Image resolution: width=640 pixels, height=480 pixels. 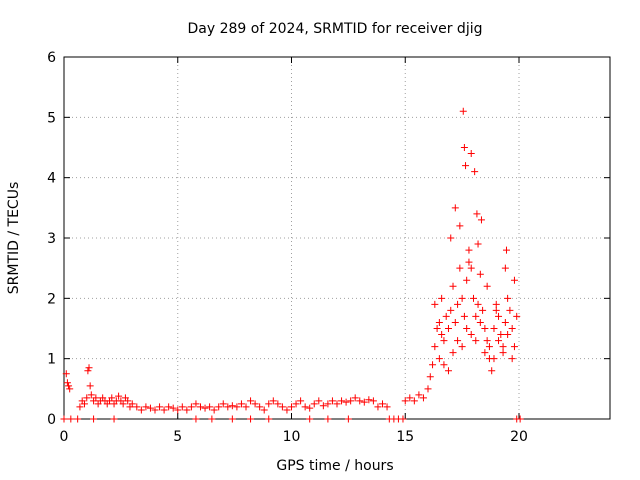 What do you see at coordinates (51, 299) in the screenshot?
I see `y-tick-label: 2` at bounding box center [51, 299].